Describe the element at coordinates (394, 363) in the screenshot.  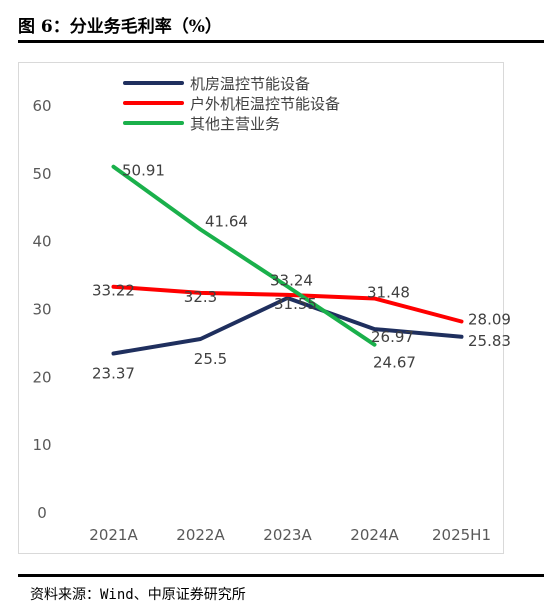
I see `data-label: 24.67` at that location.